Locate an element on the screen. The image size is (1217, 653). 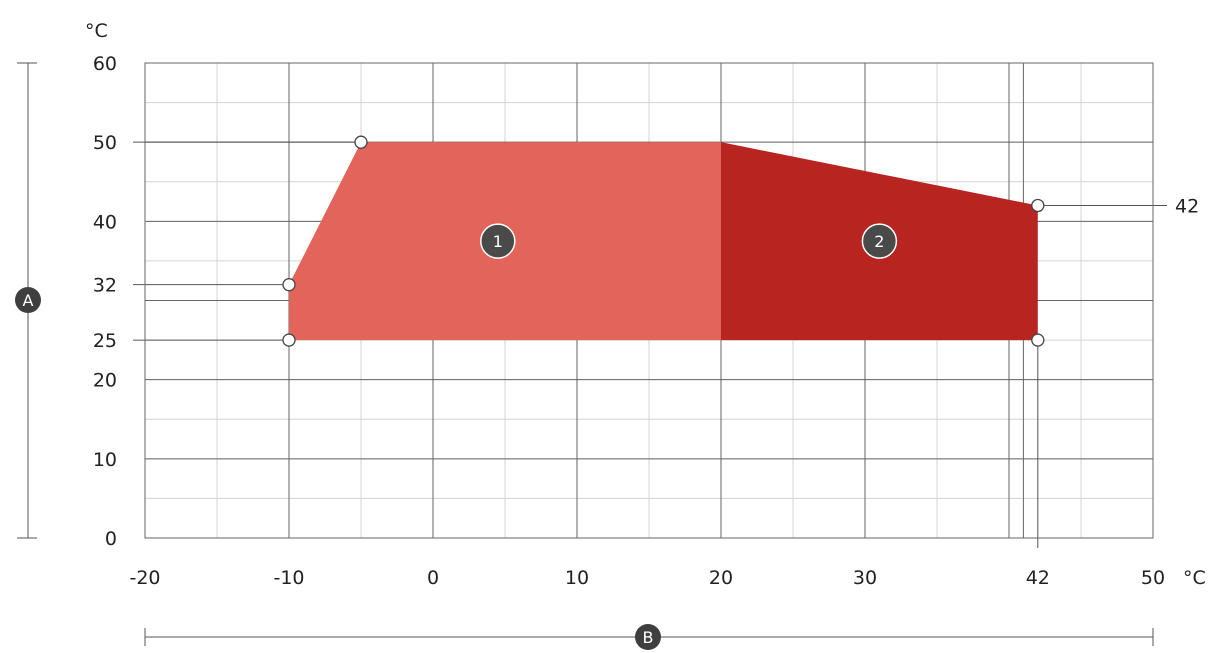
region-badge-label: 2 is located at coordinates (879, 241).